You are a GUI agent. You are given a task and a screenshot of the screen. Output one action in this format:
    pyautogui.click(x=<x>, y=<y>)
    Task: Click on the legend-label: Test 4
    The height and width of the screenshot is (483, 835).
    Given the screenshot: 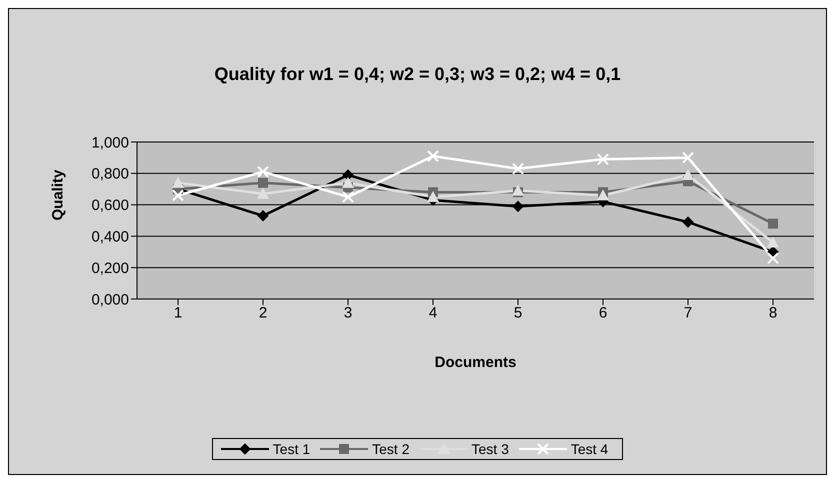 What is the action you would take?
    pyautogui.click(x=589, y=449)
    